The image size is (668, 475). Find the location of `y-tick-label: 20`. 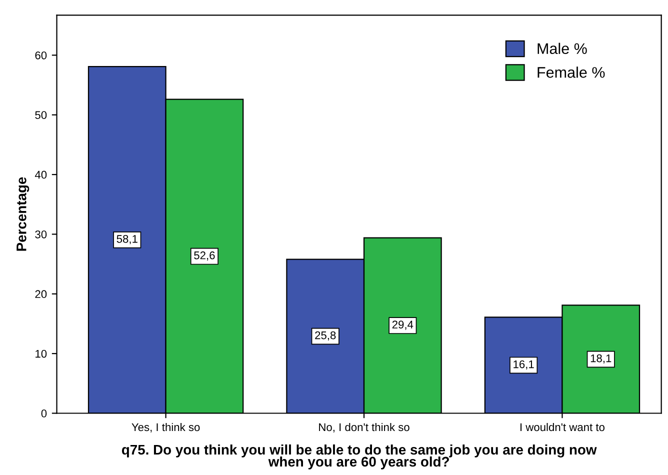

y-tick-label: 20 is located at coordinates (41, 294).